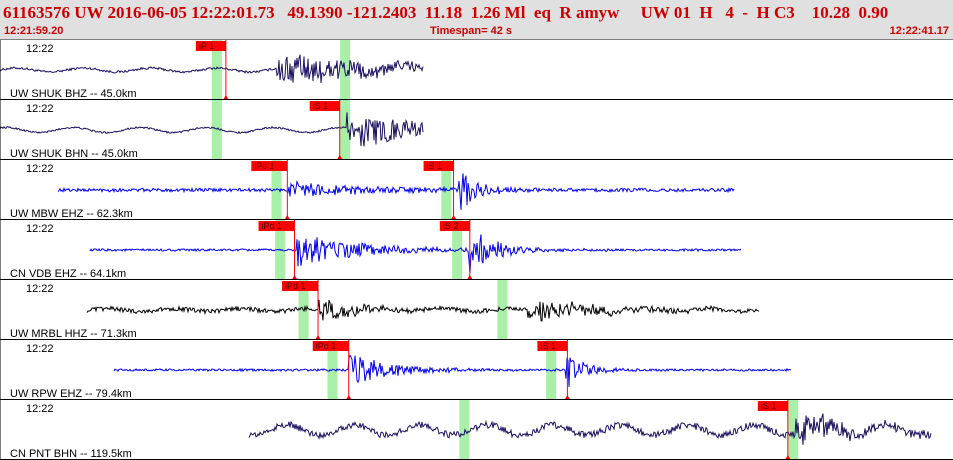  Describe the element at coordinates (206, 46) in the screenshot. I see `pick-label: iP 1` at that location.